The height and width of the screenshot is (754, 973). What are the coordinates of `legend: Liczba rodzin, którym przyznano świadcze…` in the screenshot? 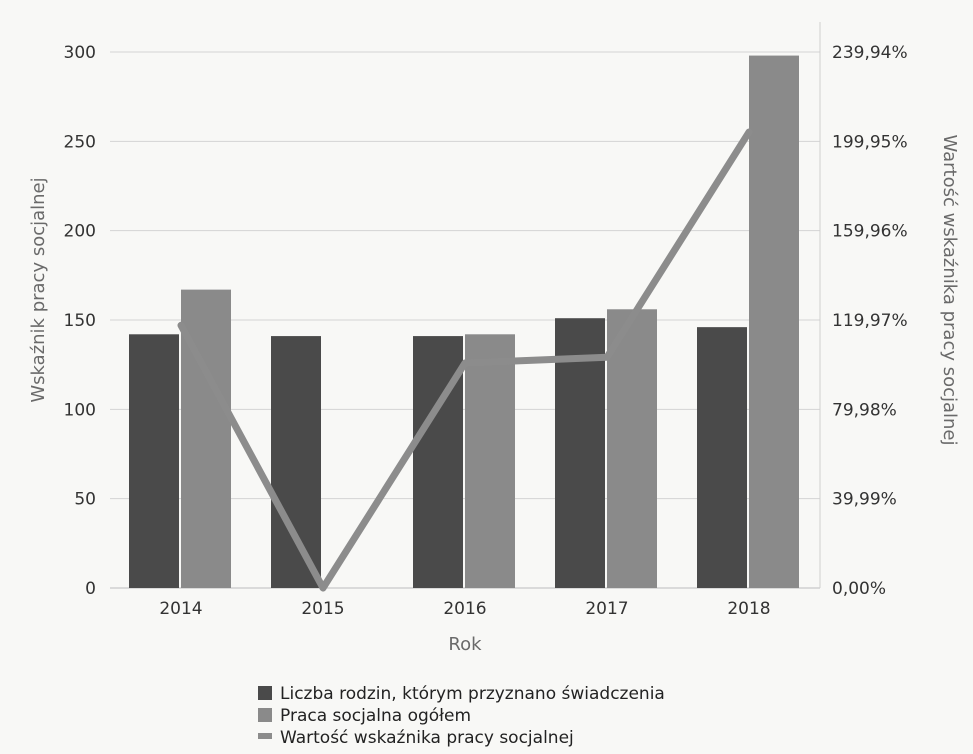 It's located at (461, 716).